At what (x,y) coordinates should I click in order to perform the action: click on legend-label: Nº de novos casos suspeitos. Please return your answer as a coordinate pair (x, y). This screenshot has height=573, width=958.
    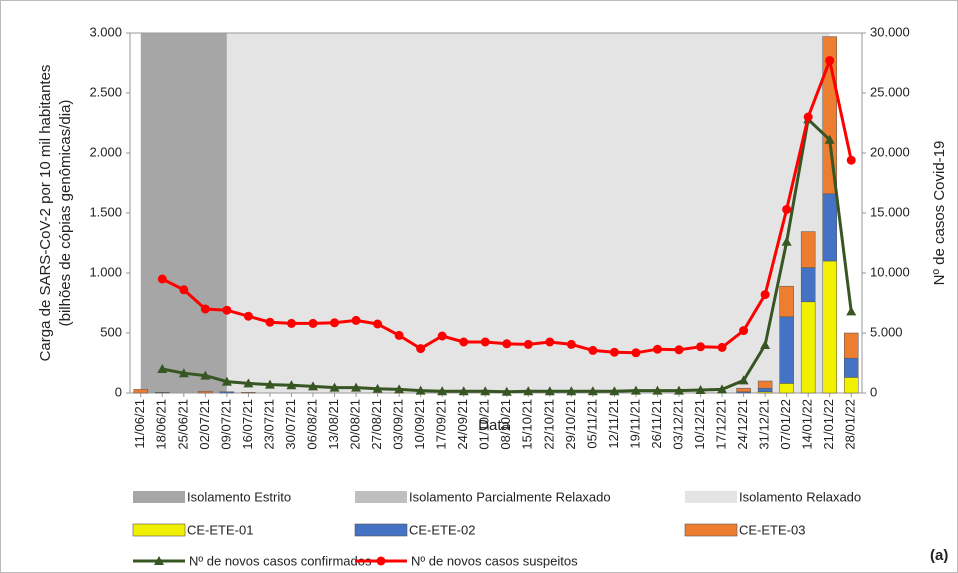
    Looking at the image, I should click on (494, 560).